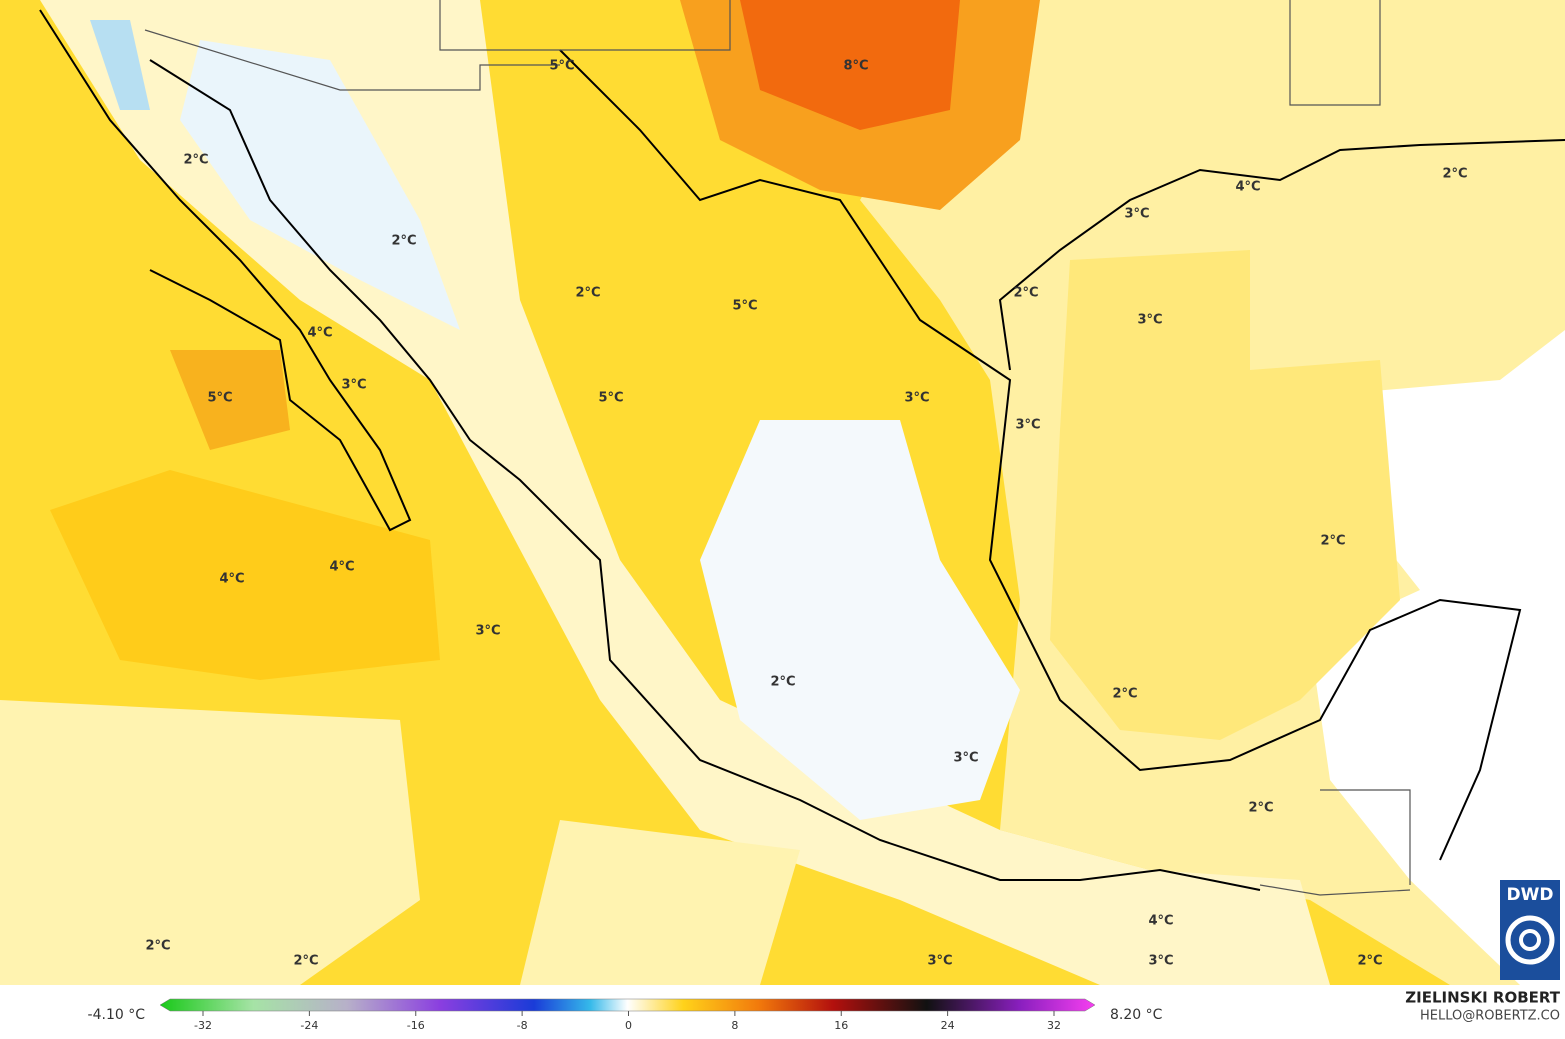 This screenshot has height=1039, width=1565. What do you see at coordinates (416, 1025) in the screenshot?
I see `colorbar-tick-label: -16` at bounding box center [416, 1025].